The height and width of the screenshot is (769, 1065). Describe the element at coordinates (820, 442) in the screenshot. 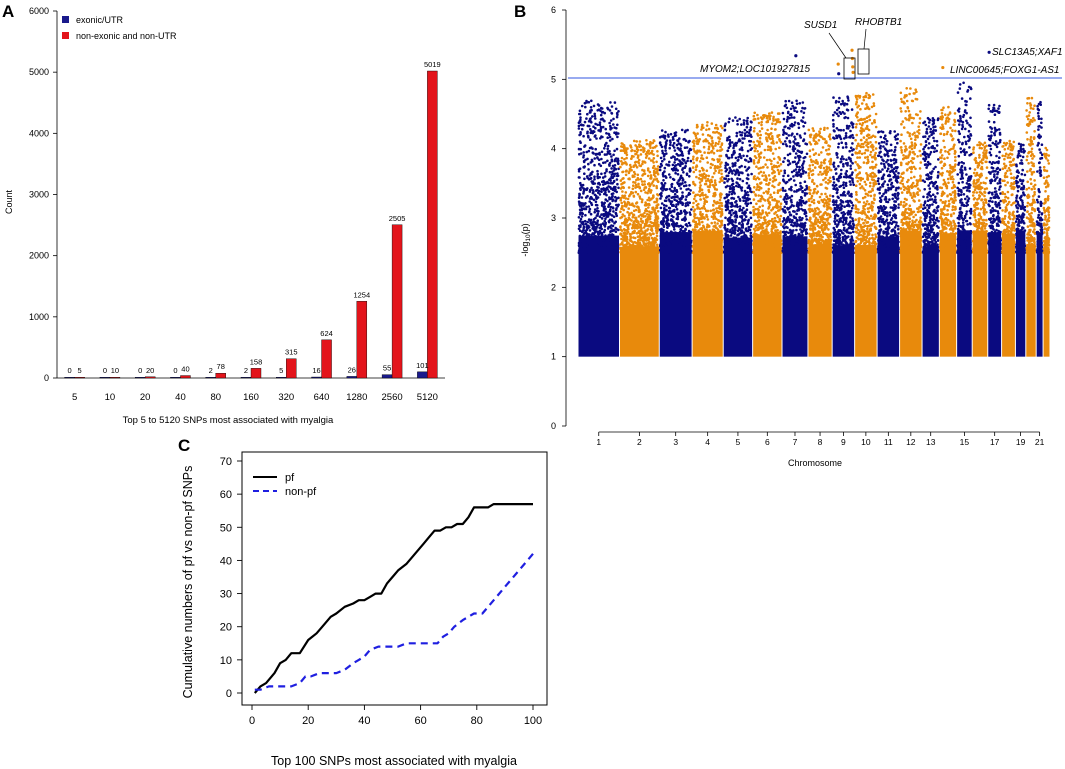

I see `panel-b-xtick-label: 8` at that location.